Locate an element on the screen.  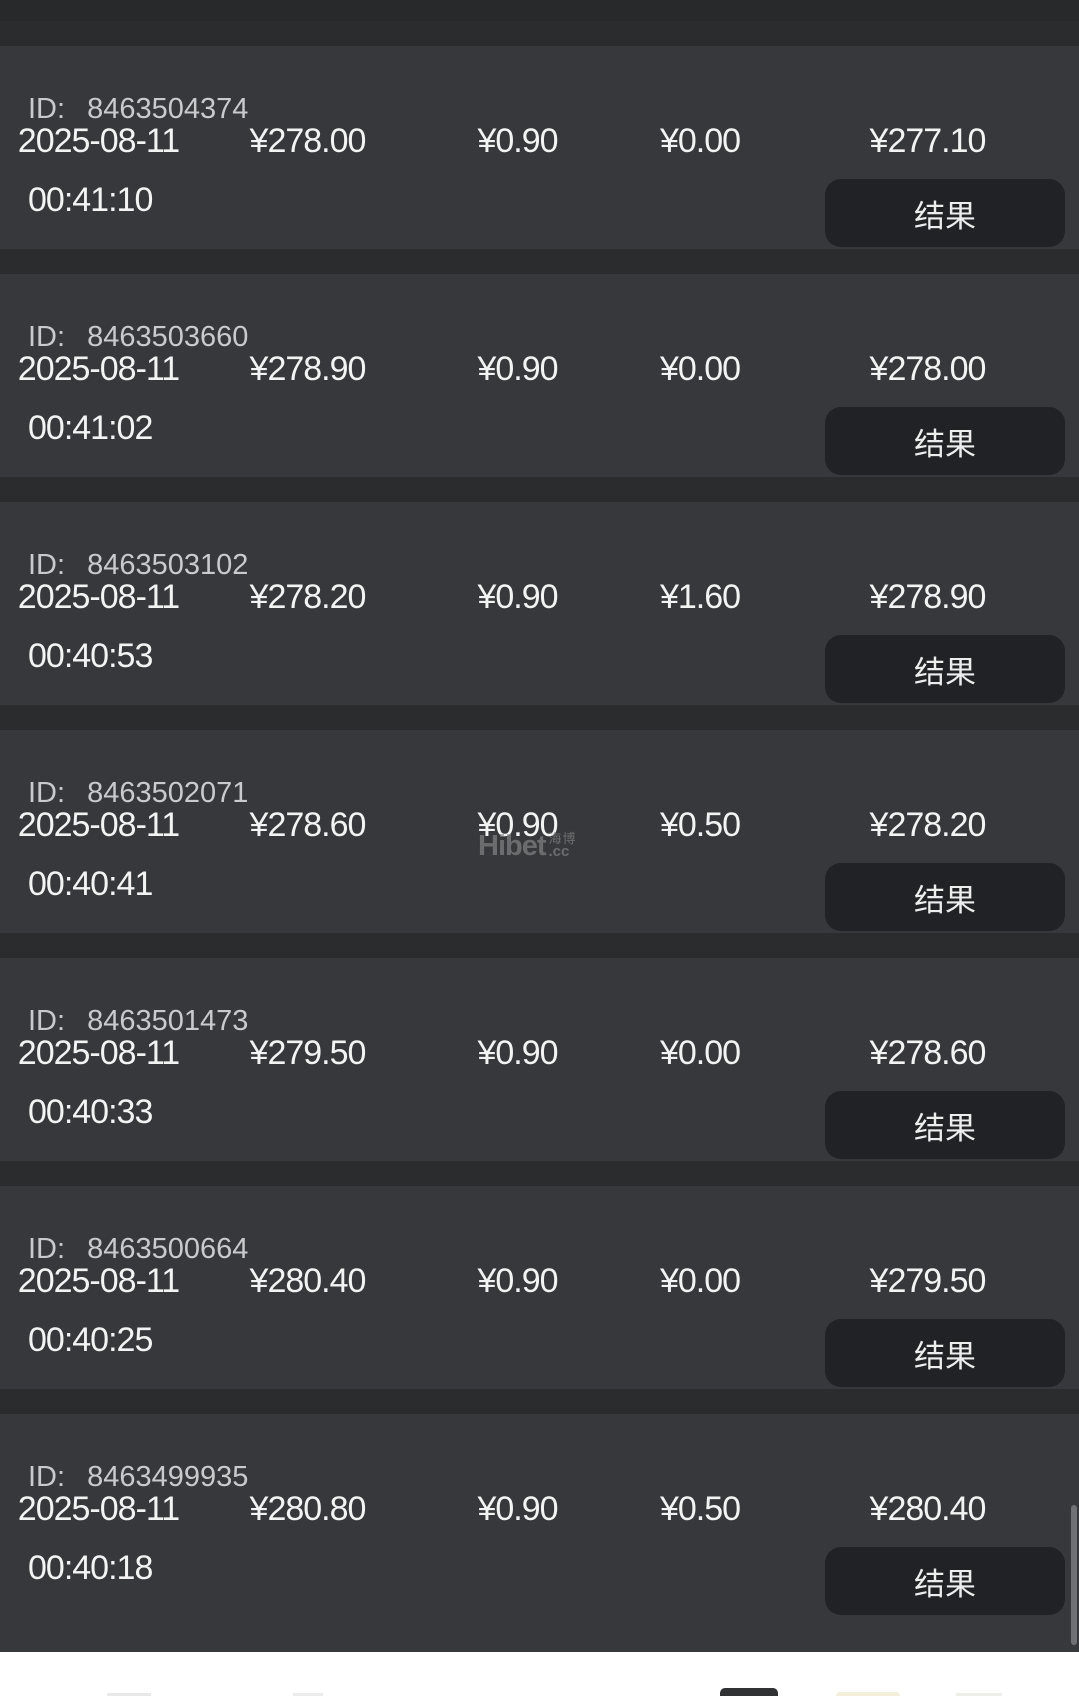
record-id-row: ID: 8463499935 is located at coordinates (138, 1477).